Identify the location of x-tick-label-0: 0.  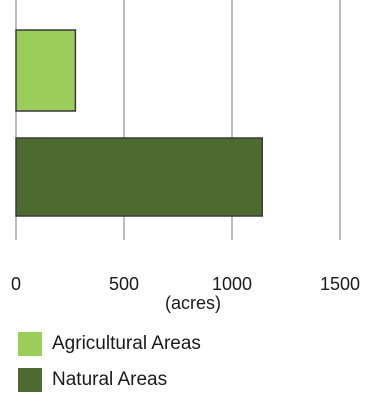
(16, 284).